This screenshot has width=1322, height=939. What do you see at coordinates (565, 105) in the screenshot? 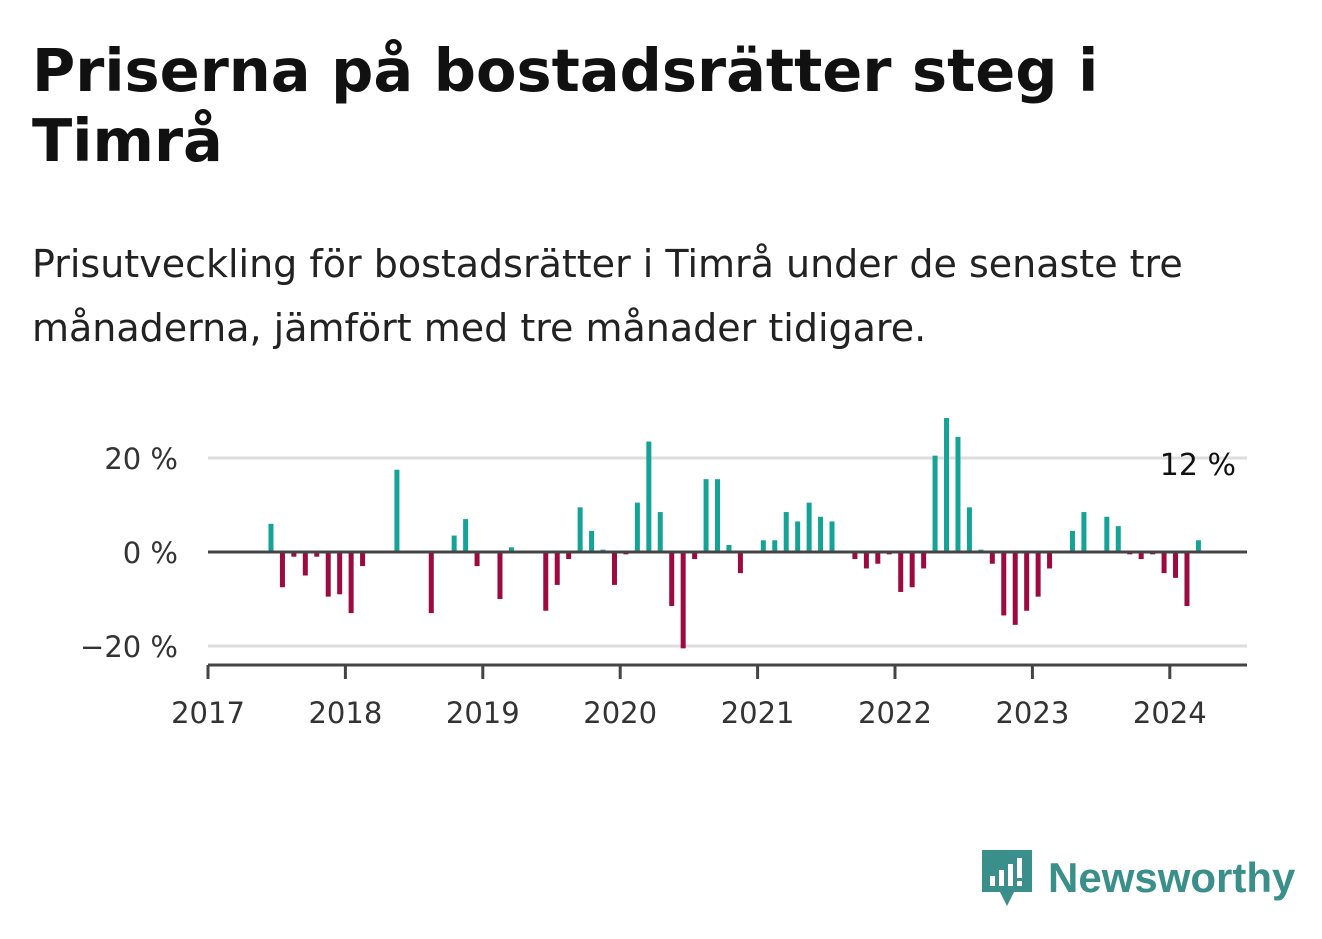
I see `chart-title: Priserna på bostadsrätter steg i Timrå` at bounding box center [565, 105].